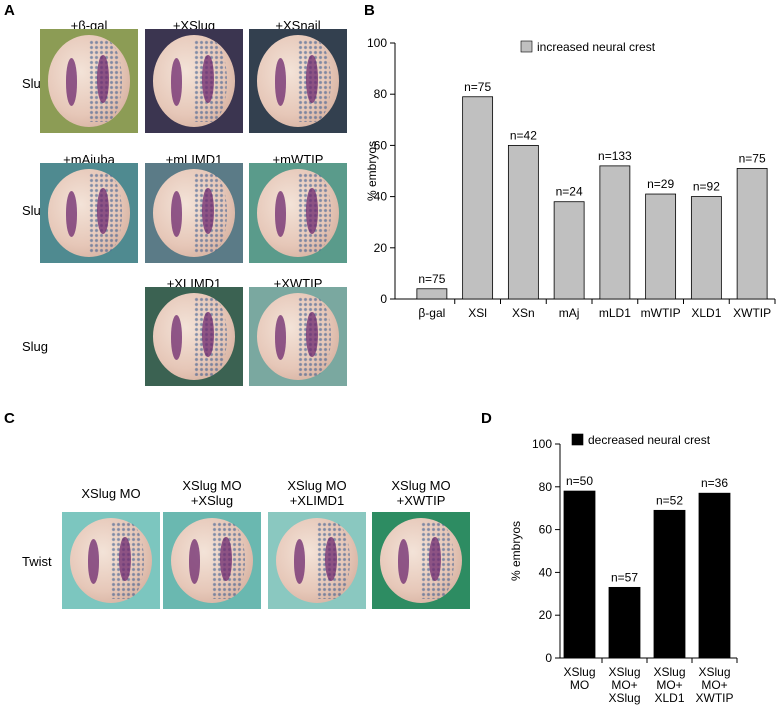 Image resolution: width=777 pixels, height=711 pixels. Describe the element at coordinates (35, 346) in the screenshot. I see `row-label: Slug` at that location.